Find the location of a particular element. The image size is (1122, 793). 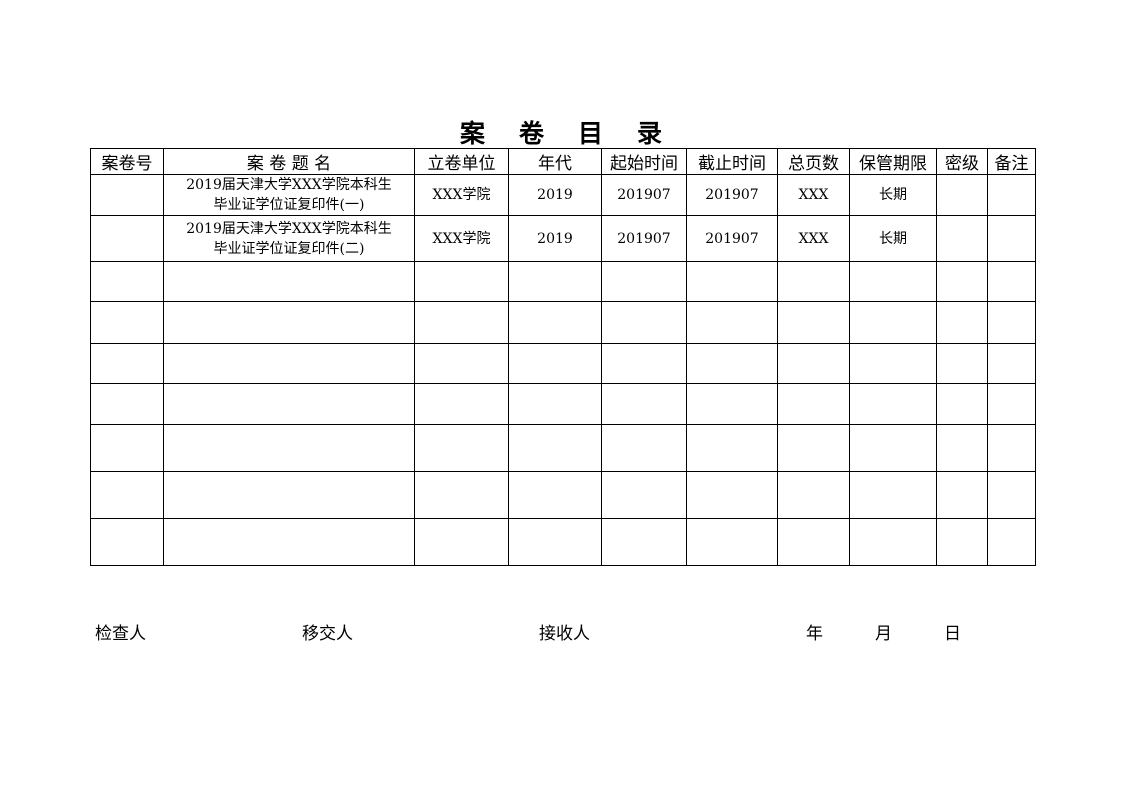

title-char: 目 is located at coordinates (591, 133).